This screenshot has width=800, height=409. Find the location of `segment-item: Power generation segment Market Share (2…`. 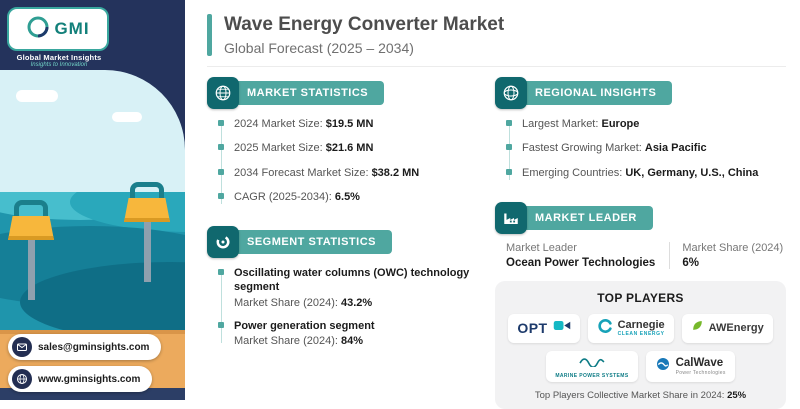

segment-item: Power generation segment Market Share (2… is located at coordinates (346, 338).